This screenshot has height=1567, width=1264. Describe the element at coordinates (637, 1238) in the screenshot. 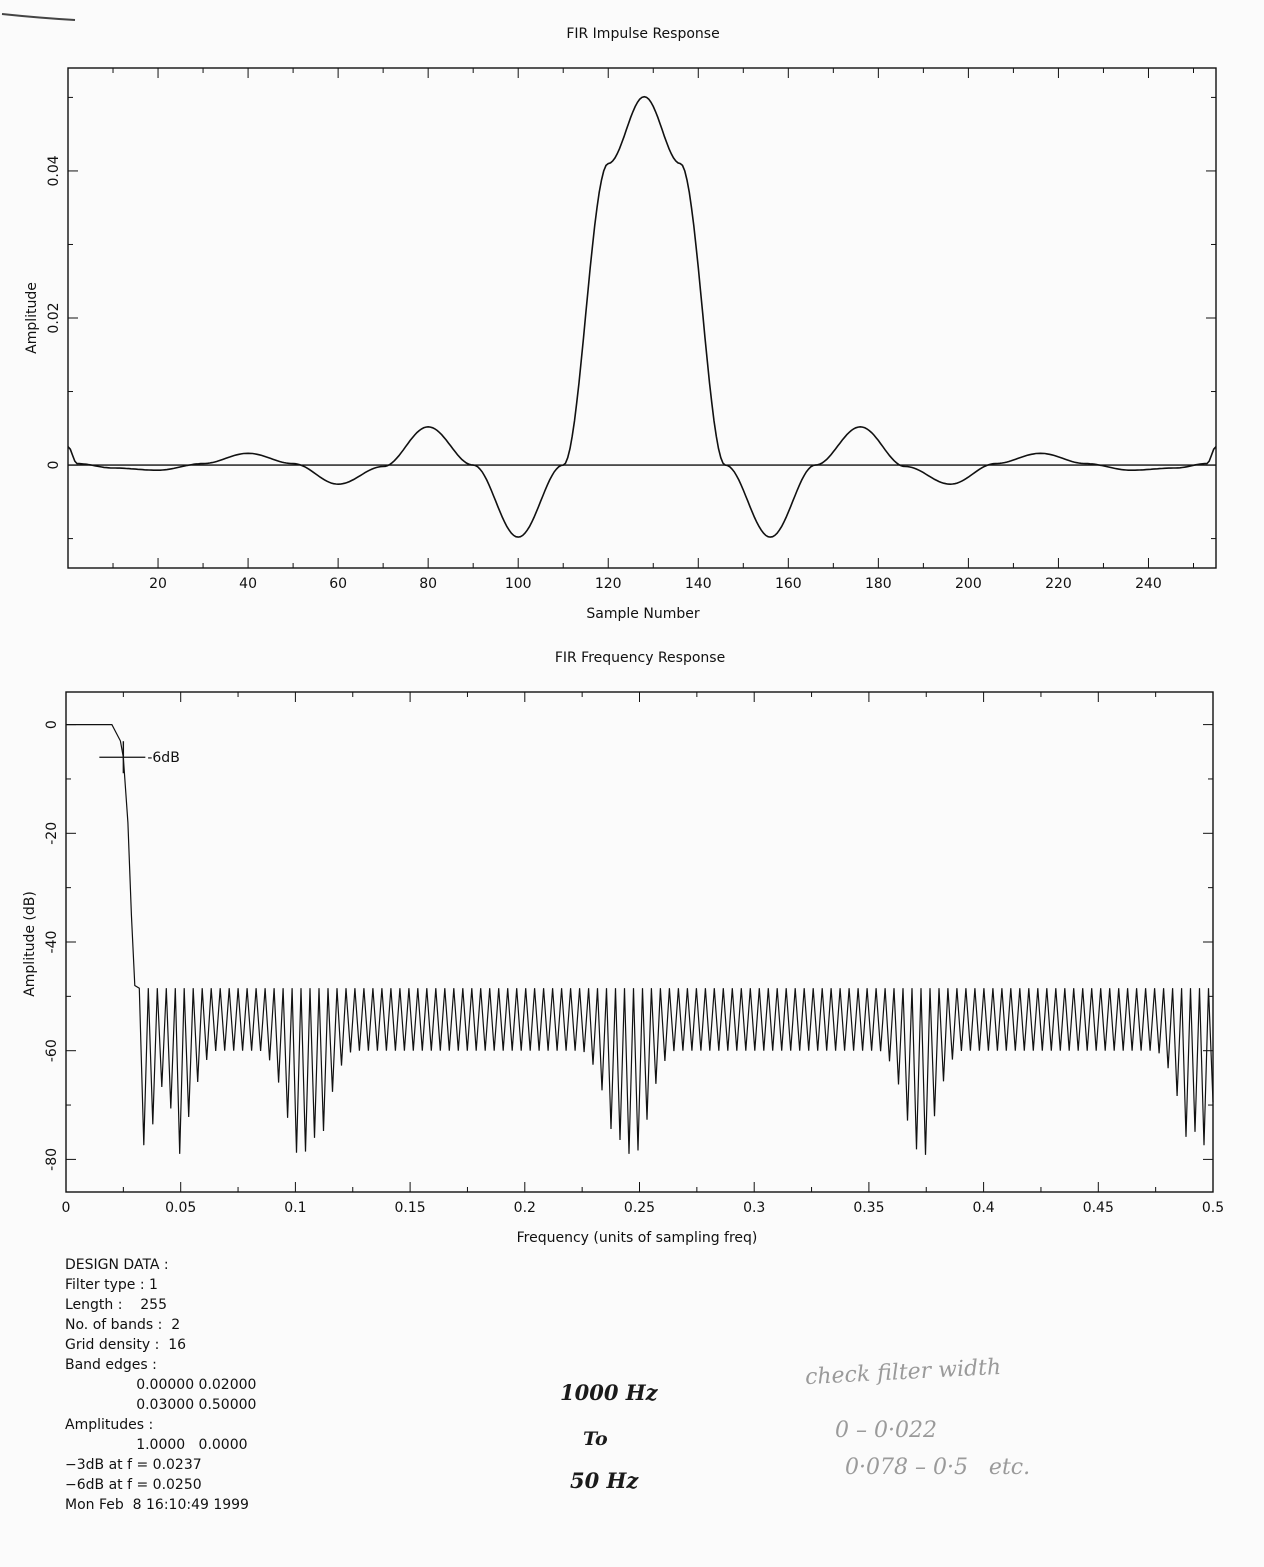

I see `frequency-x-label: Frequency (units of sampling freq)` at that location.